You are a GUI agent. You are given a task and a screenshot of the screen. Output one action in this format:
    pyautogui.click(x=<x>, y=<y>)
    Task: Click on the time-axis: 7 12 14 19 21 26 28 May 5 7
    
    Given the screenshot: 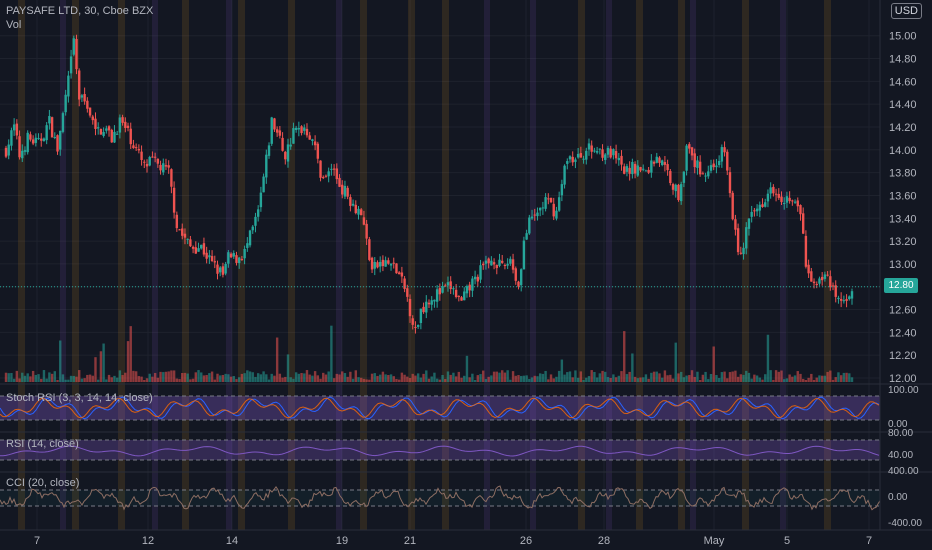 What is the action you would take?
    pyautogui.click(x=453, y=541)
    